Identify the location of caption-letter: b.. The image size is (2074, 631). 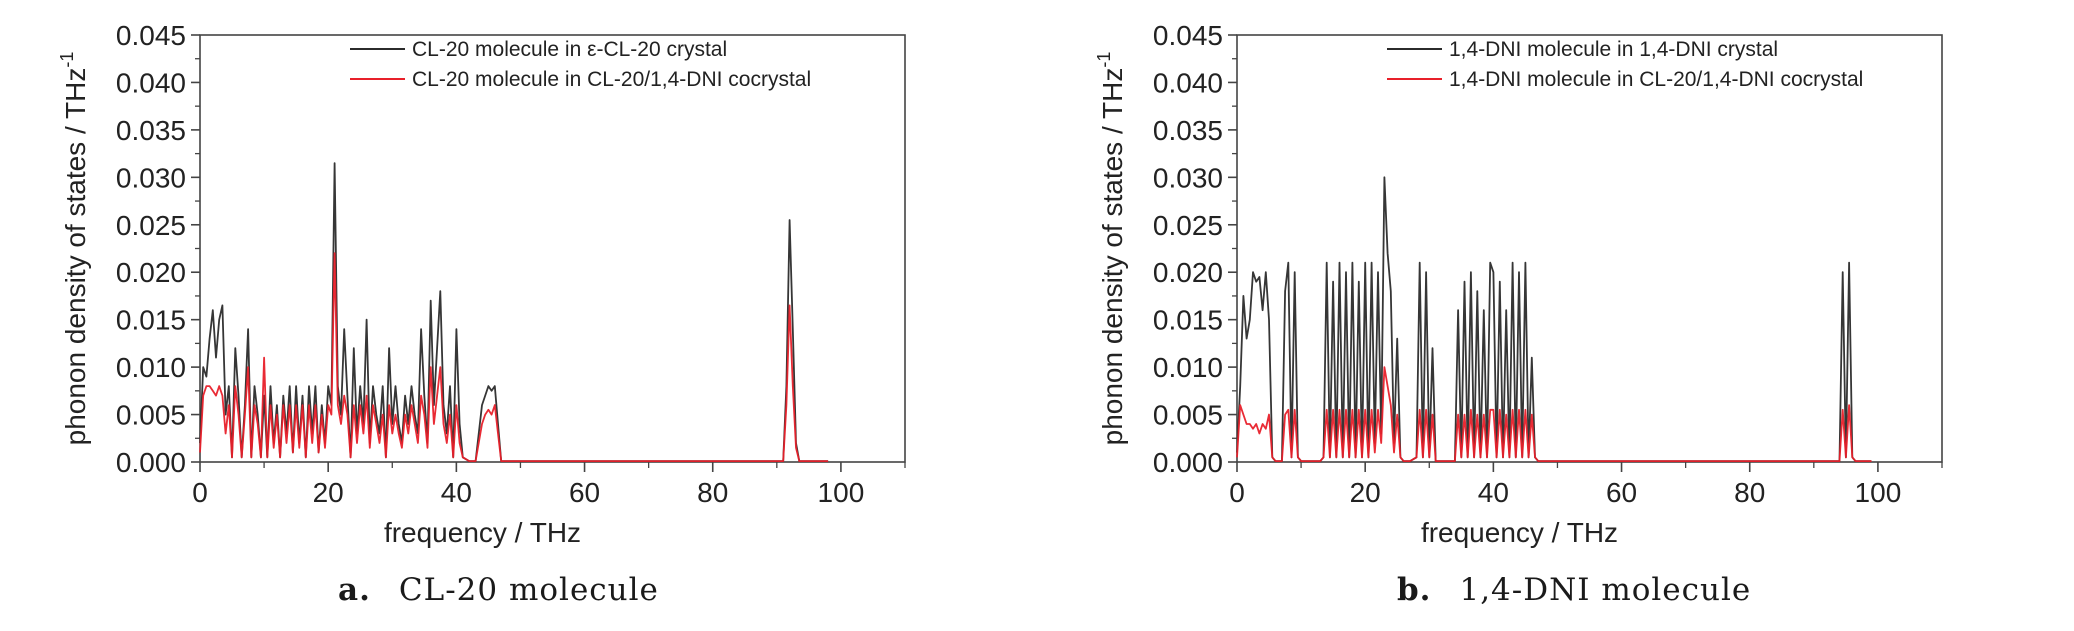
(1414, 590).